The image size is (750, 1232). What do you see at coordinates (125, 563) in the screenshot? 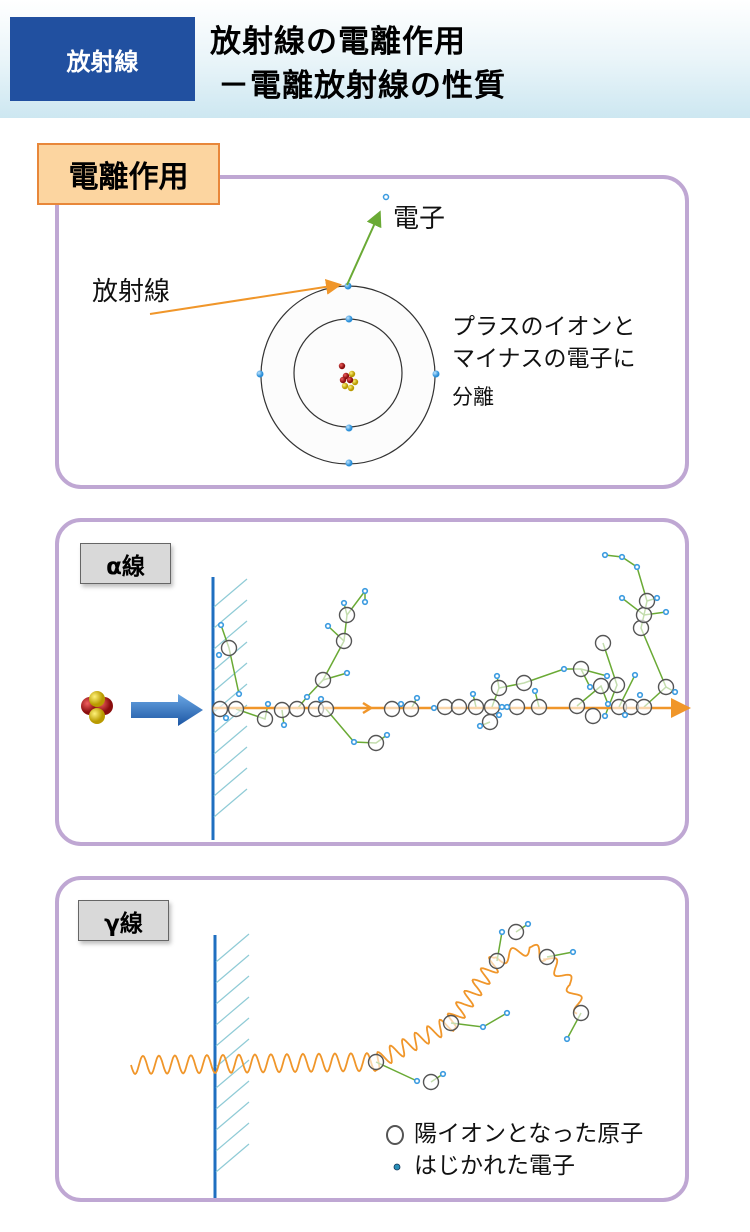
I see `alpha-label: α線` at bounding box center [125, 563].